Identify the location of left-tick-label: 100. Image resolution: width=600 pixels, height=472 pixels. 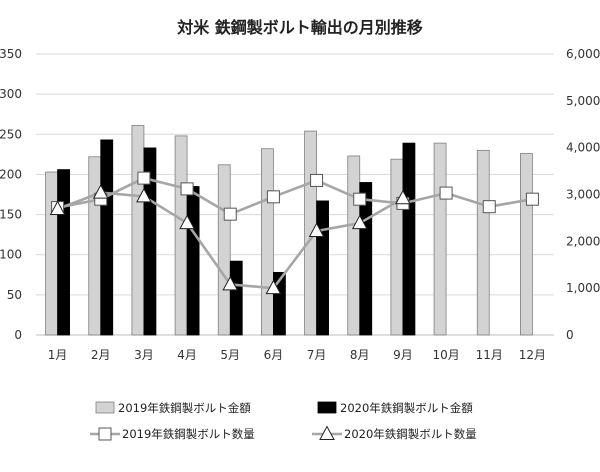
(11, 255).